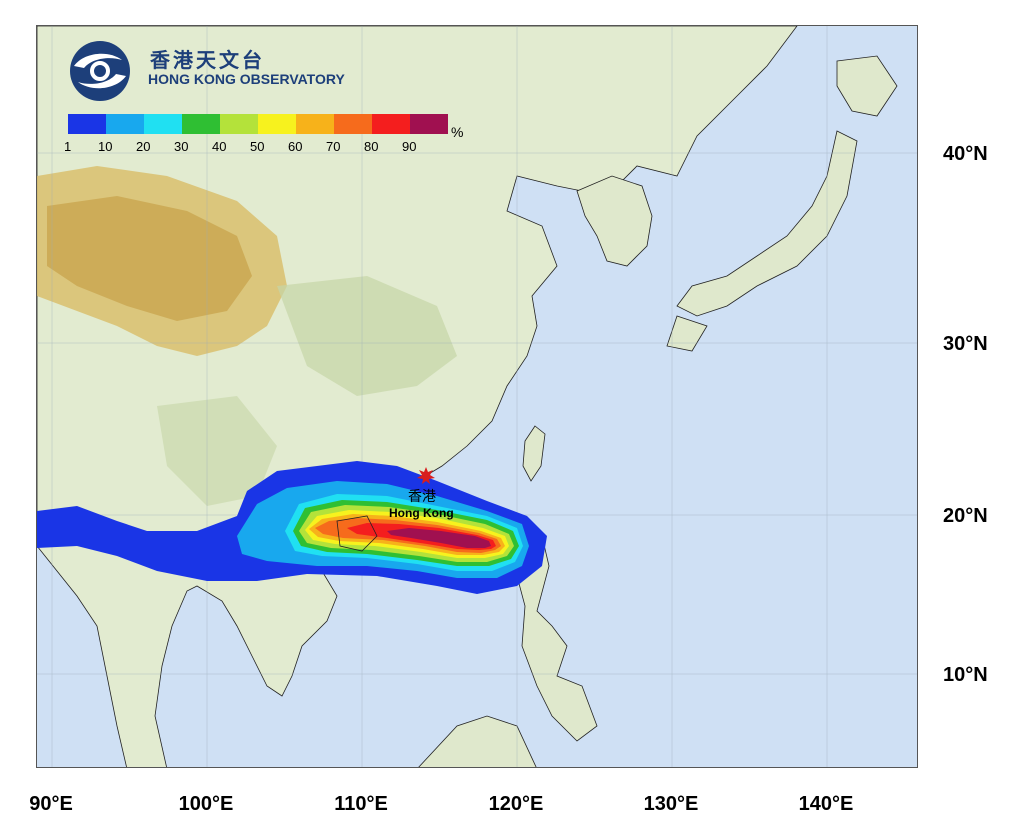 The height and width of the screenshot is (840, 1024). What do you see at coordinates (516, 804) in the screenshot?
I see `longitude-tick-label: 120°E` at bounding box center [516, 804].